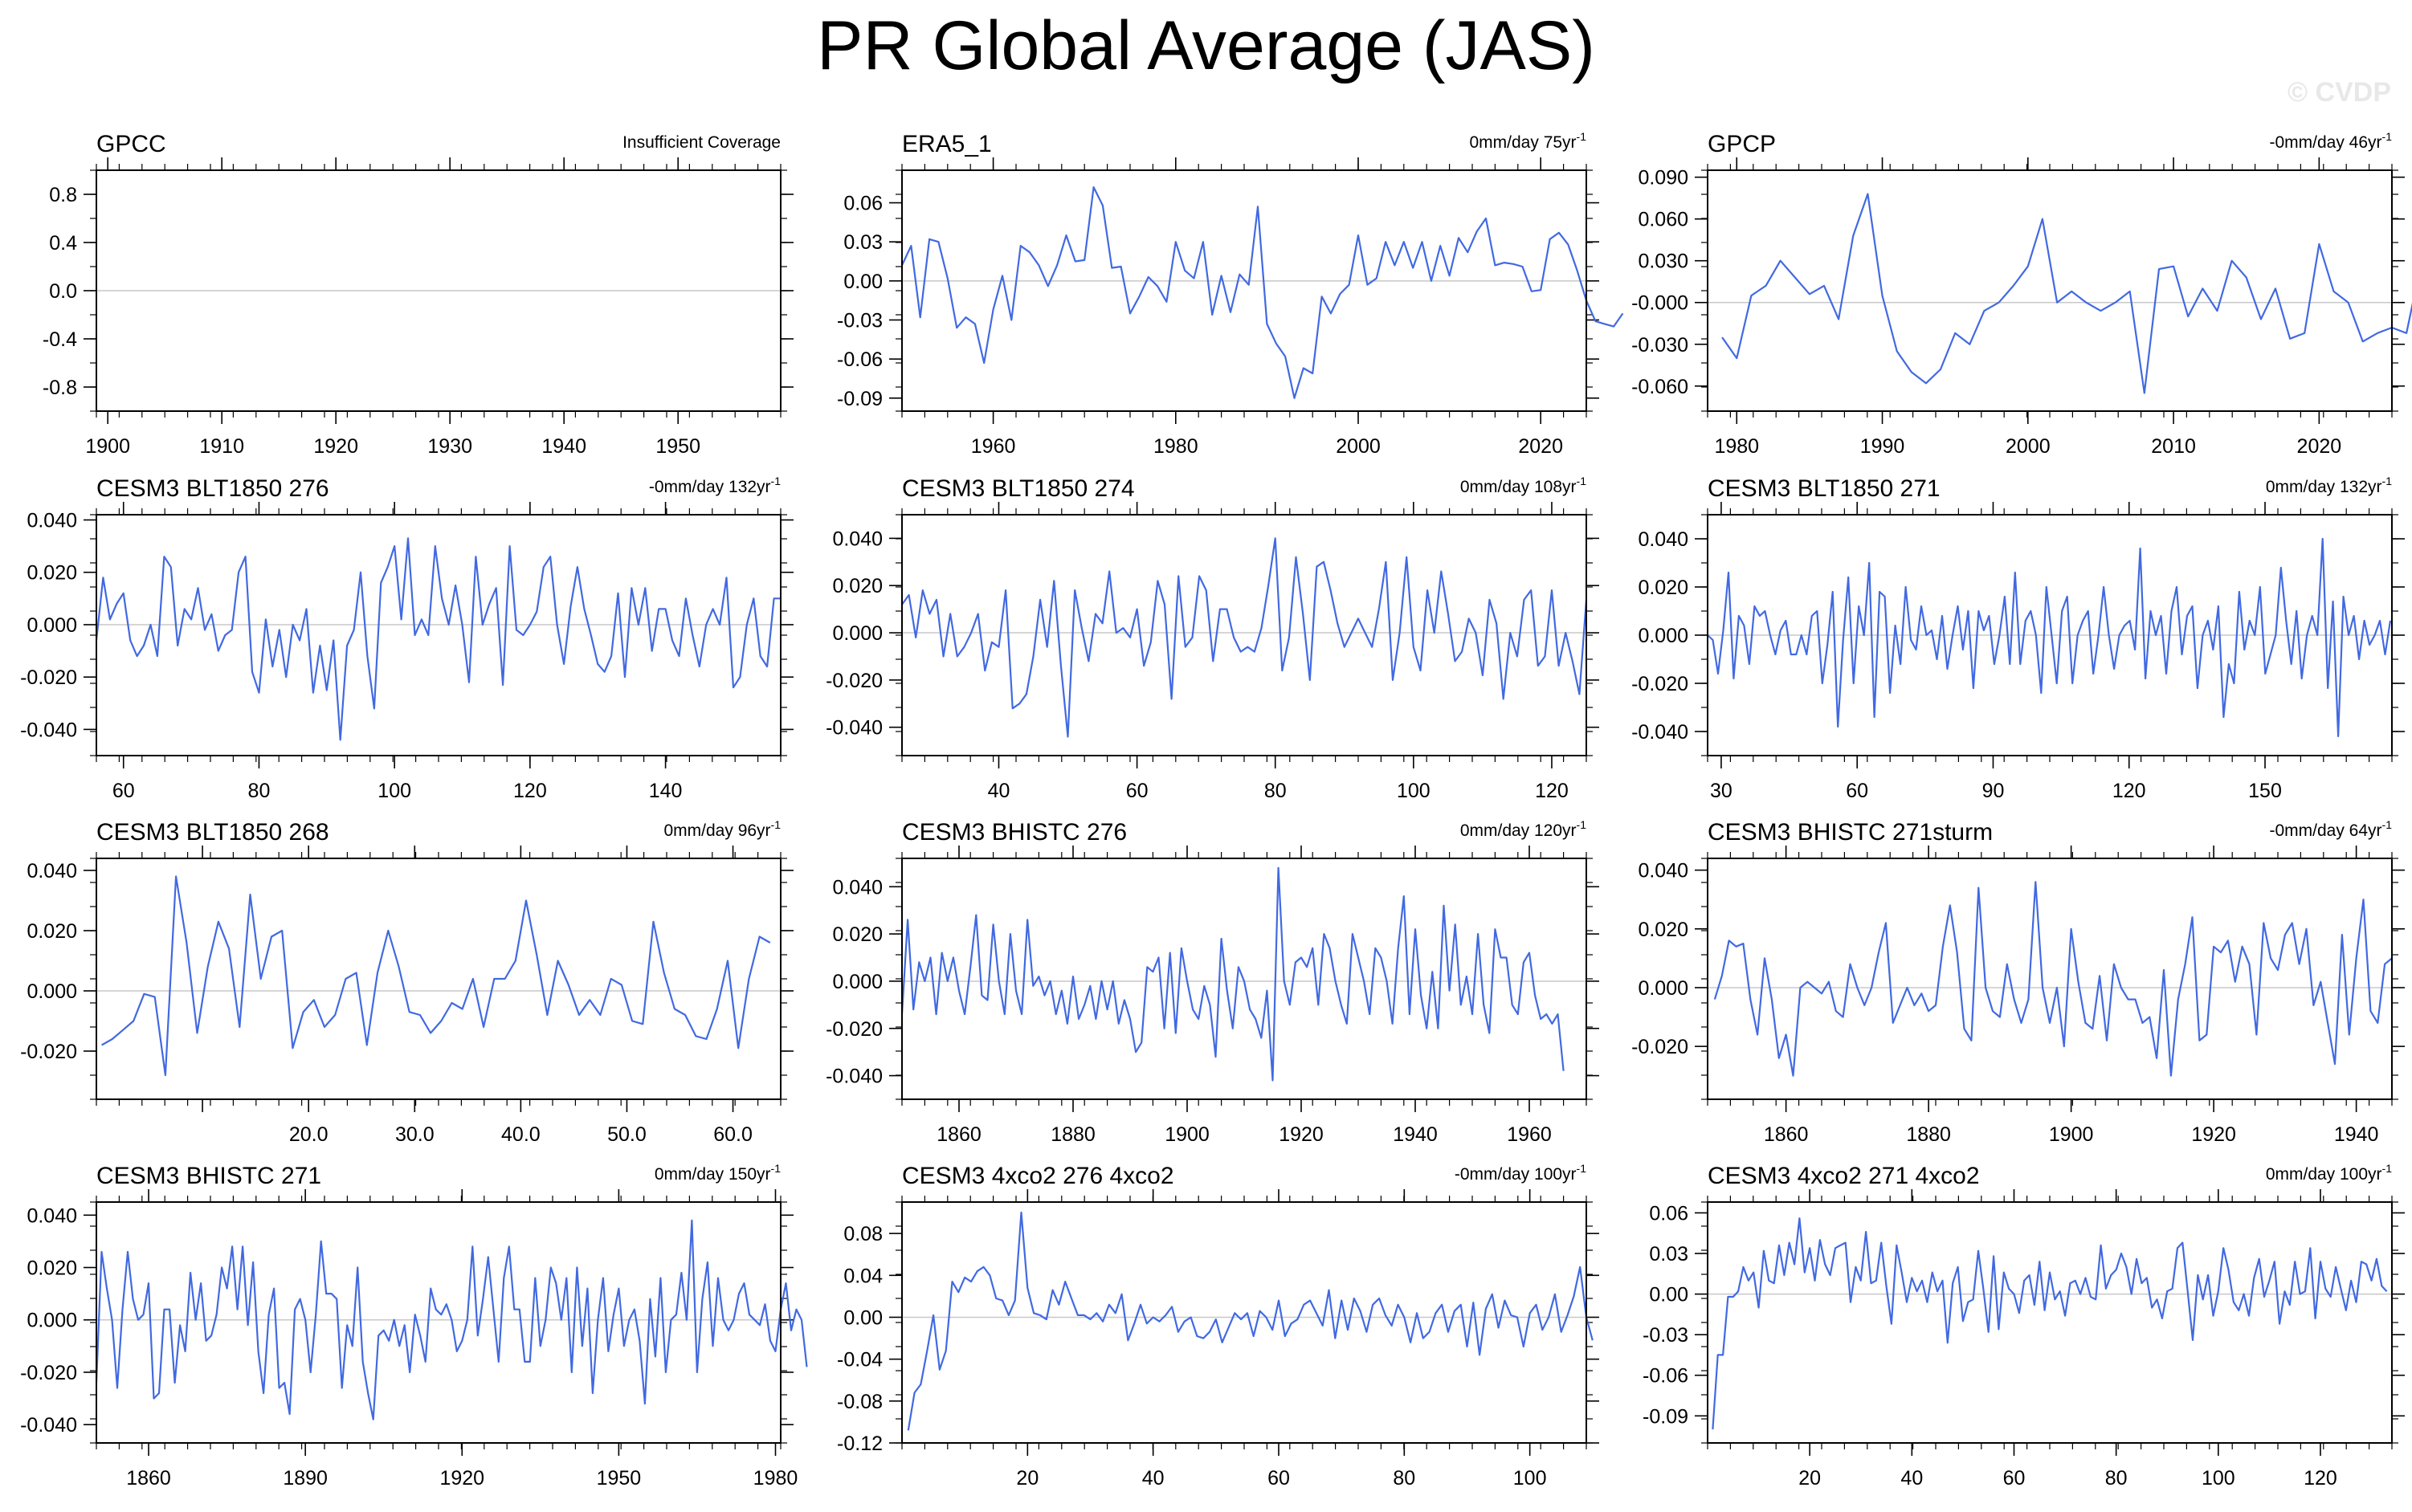  Describe the element at coordinates (1523, 486) in the screenshot. I see `chart-annotation: 0mm/day 108yr-1` at that location.